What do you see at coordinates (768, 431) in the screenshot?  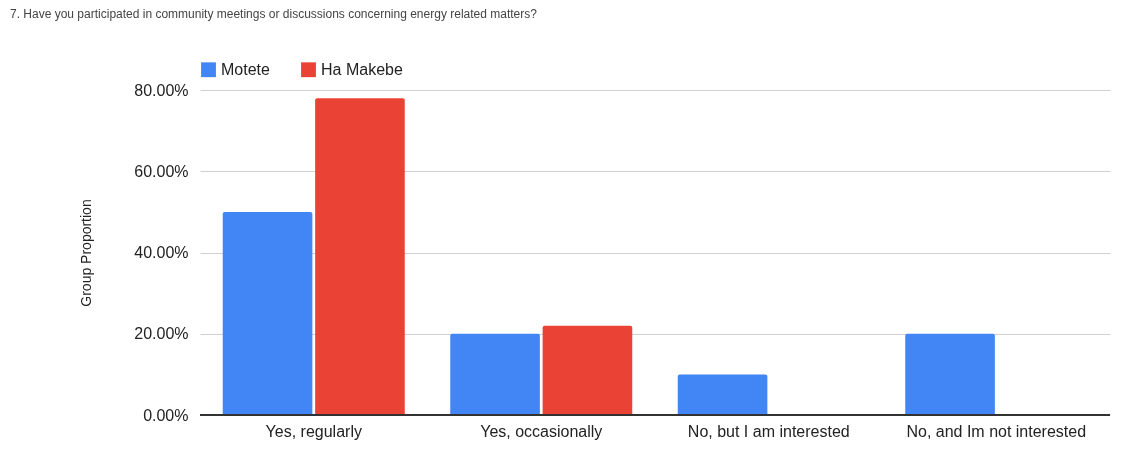 I see `x-tick-label: No, but I am interested` at bounding box center [768, 431].